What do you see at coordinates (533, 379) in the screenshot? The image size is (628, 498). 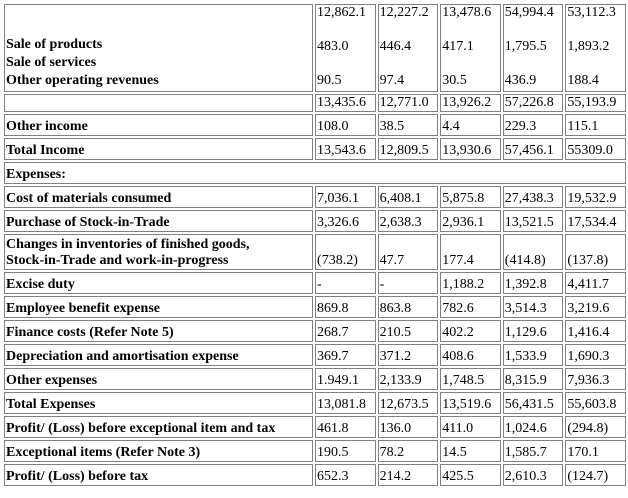 I see `cell-value: 8,315.9` at bounding box center [533, 379].